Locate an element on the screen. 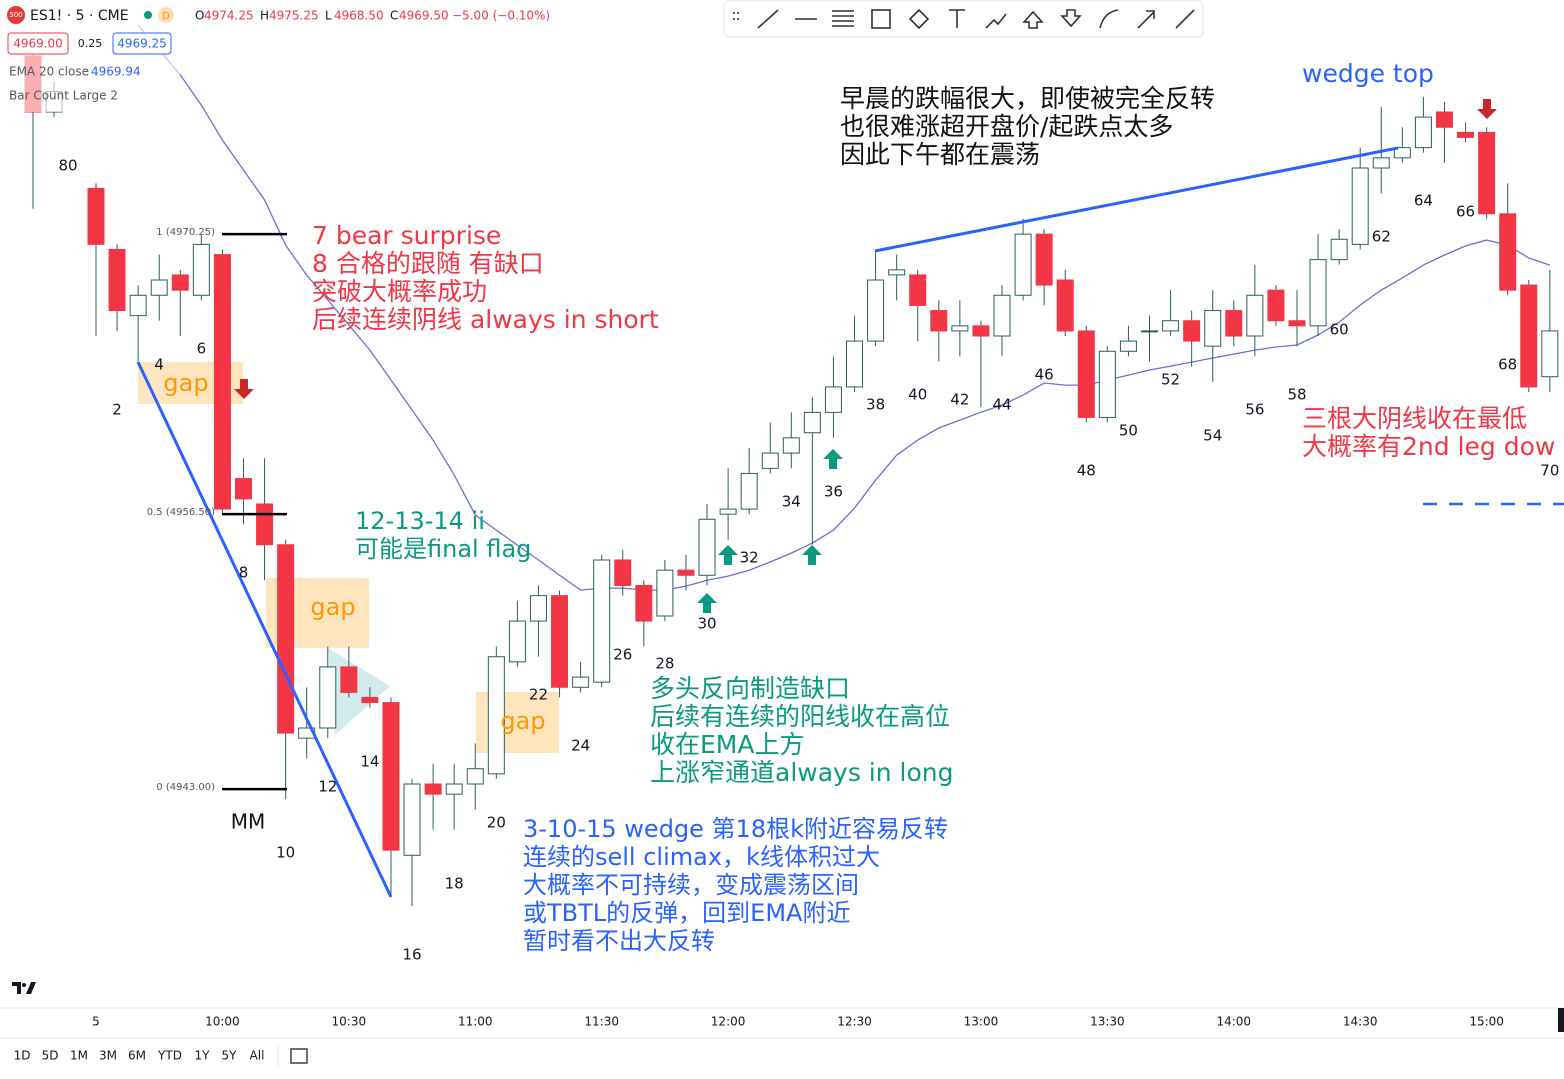  range-button: 5D is located at coordinates (50, 1056).